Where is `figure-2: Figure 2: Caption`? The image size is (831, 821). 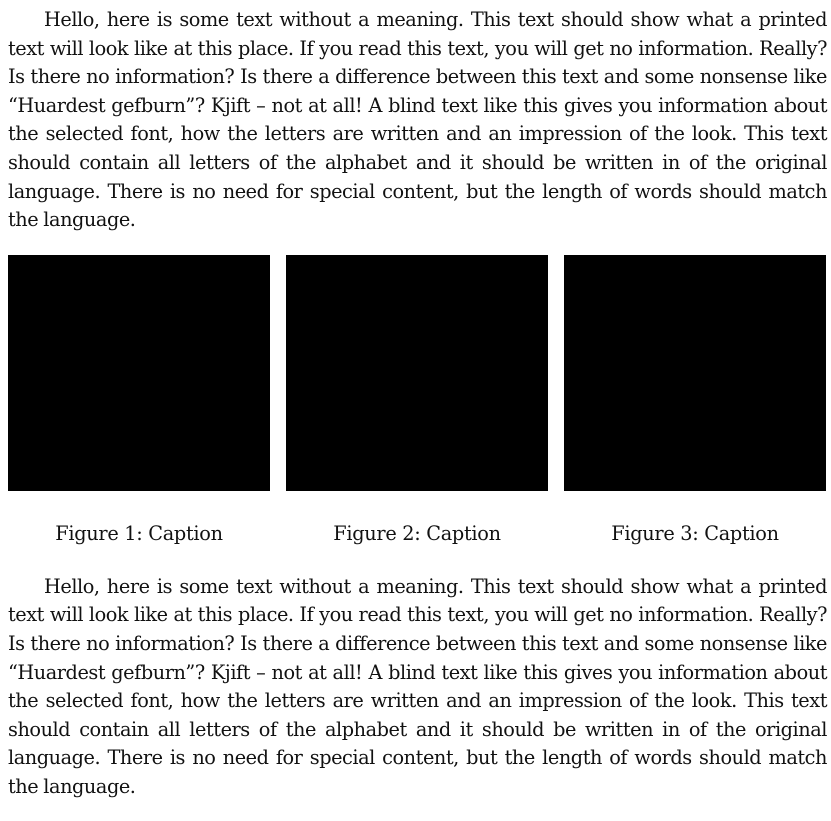
figure-2: Figure 2: Caption is located at coordinates (417, 399).